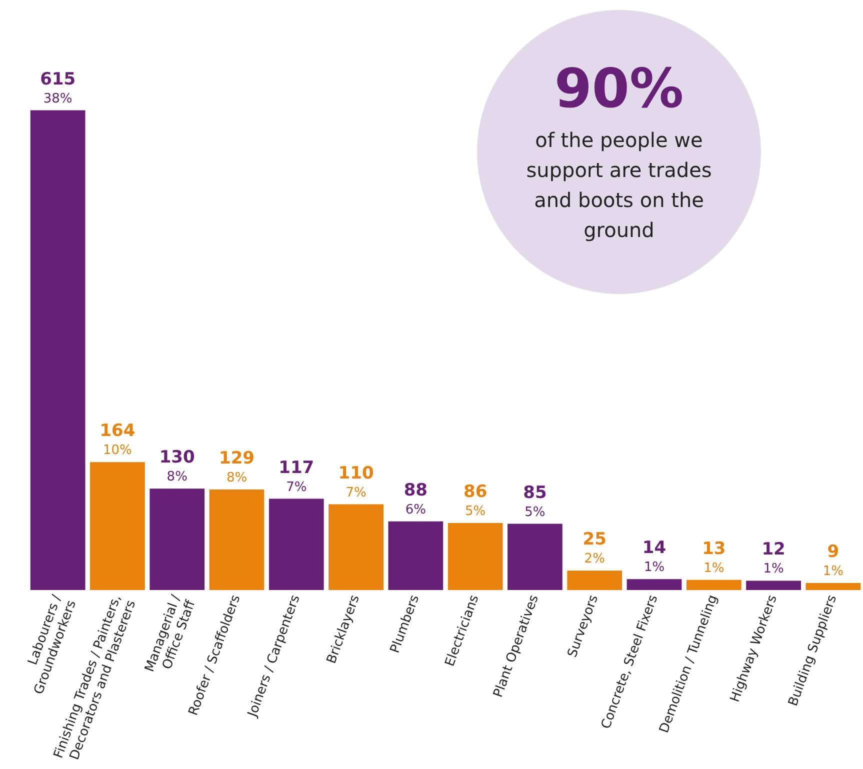  I want to click on circle-badge: 90% of the people we support are trades and boots on the ground, so click(619, 152).